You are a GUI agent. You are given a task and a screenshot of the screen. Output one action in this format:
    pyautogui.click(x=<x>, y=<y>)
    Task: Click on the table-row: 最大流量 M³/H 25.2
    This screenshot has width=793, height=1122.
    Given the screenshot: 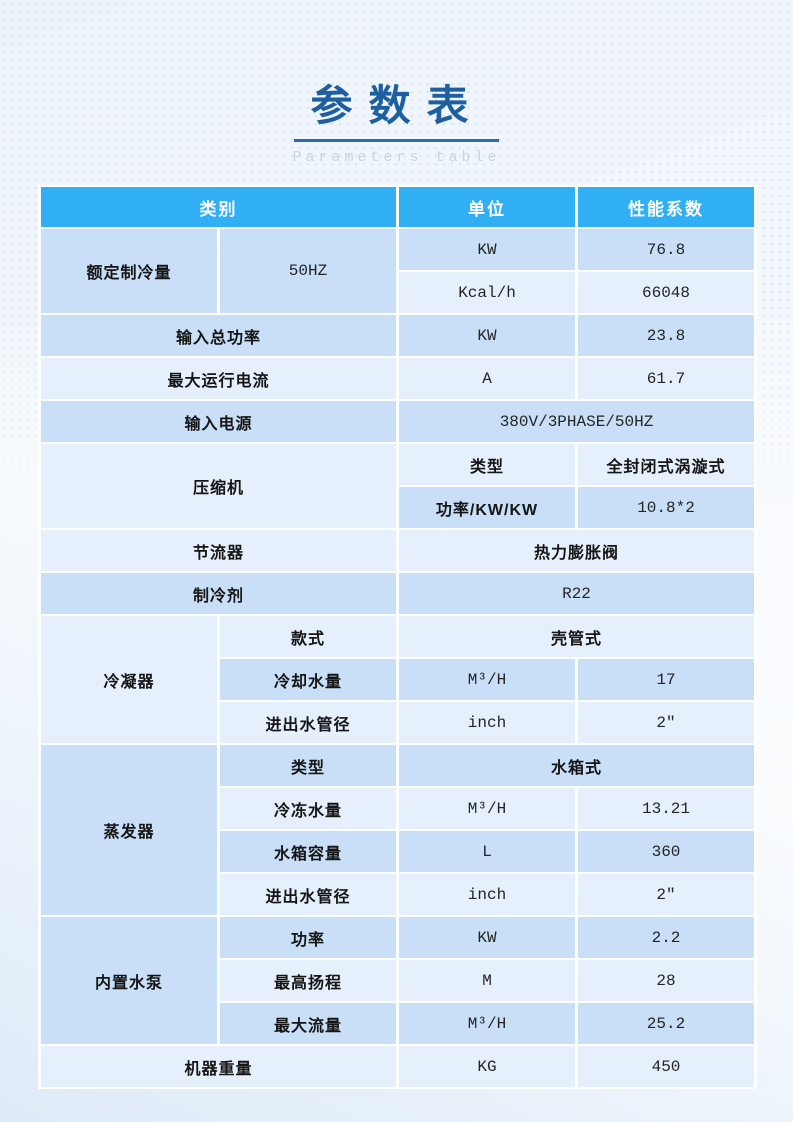 What is the action you would take?
    pyautogui.click(x=397, y=1023)
    